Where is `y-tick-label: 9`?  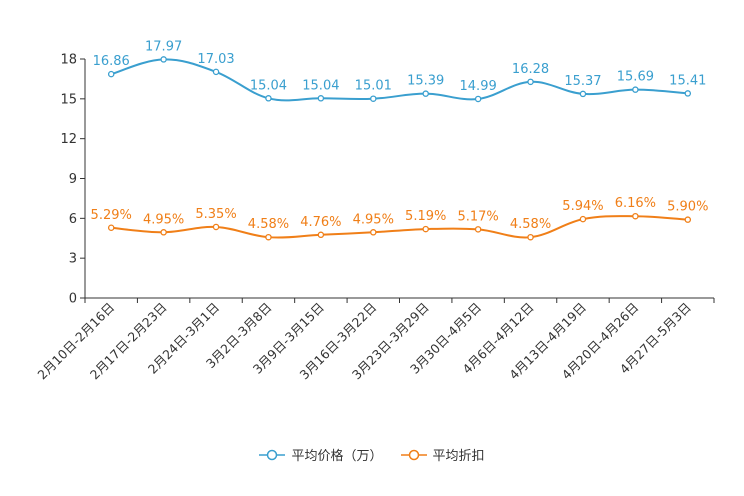 y-tick-label: 9 is located at coordinates (73, 179).